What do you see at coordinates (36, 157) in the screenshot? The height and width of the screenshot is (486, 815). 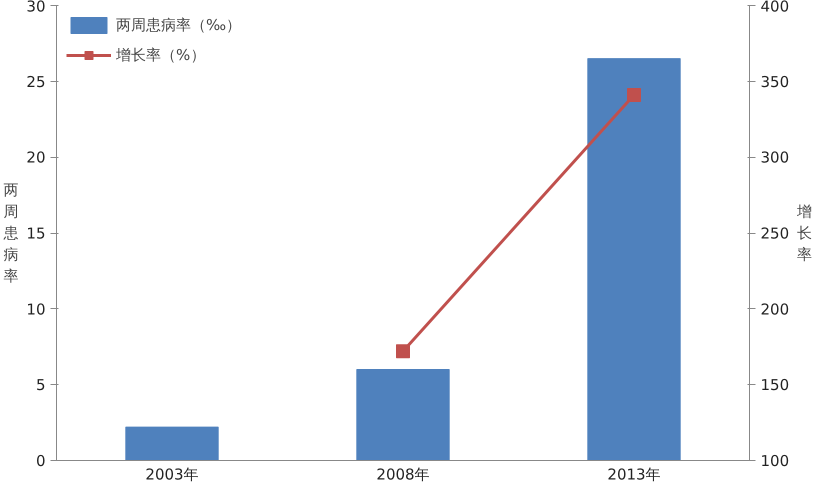 I see `y-tick-label: 20` at bounding box center [36, 157].